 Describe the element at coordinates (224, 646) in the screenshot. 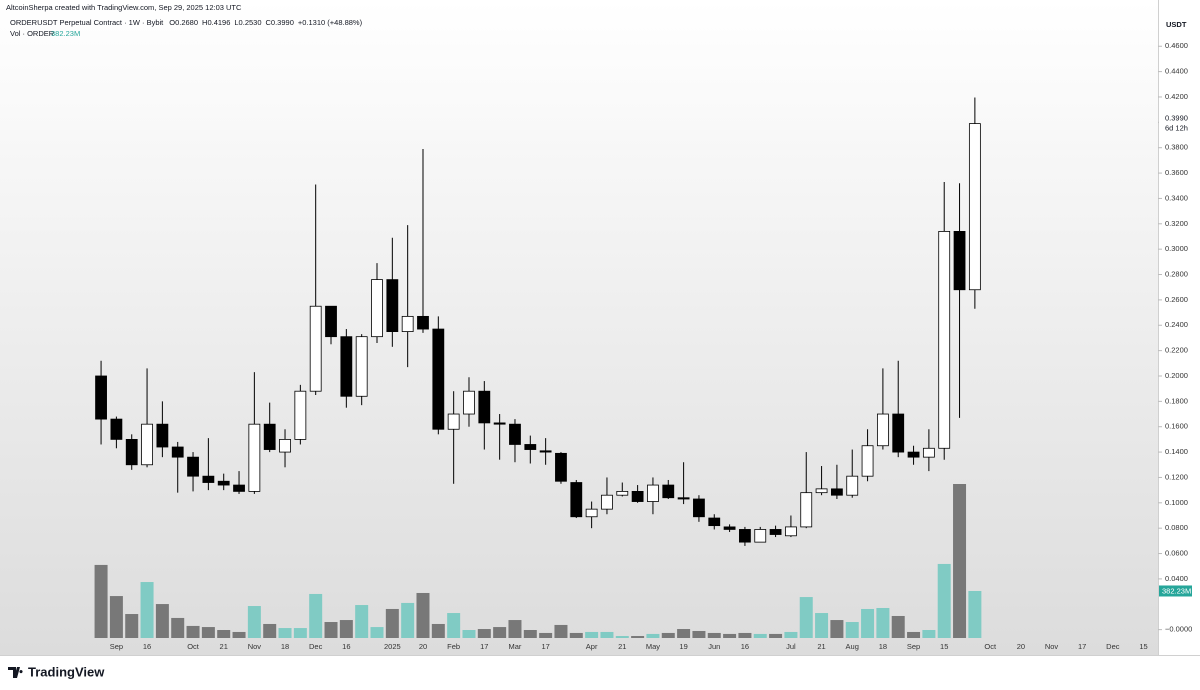

I see `x-tick-label: 21` at that location.